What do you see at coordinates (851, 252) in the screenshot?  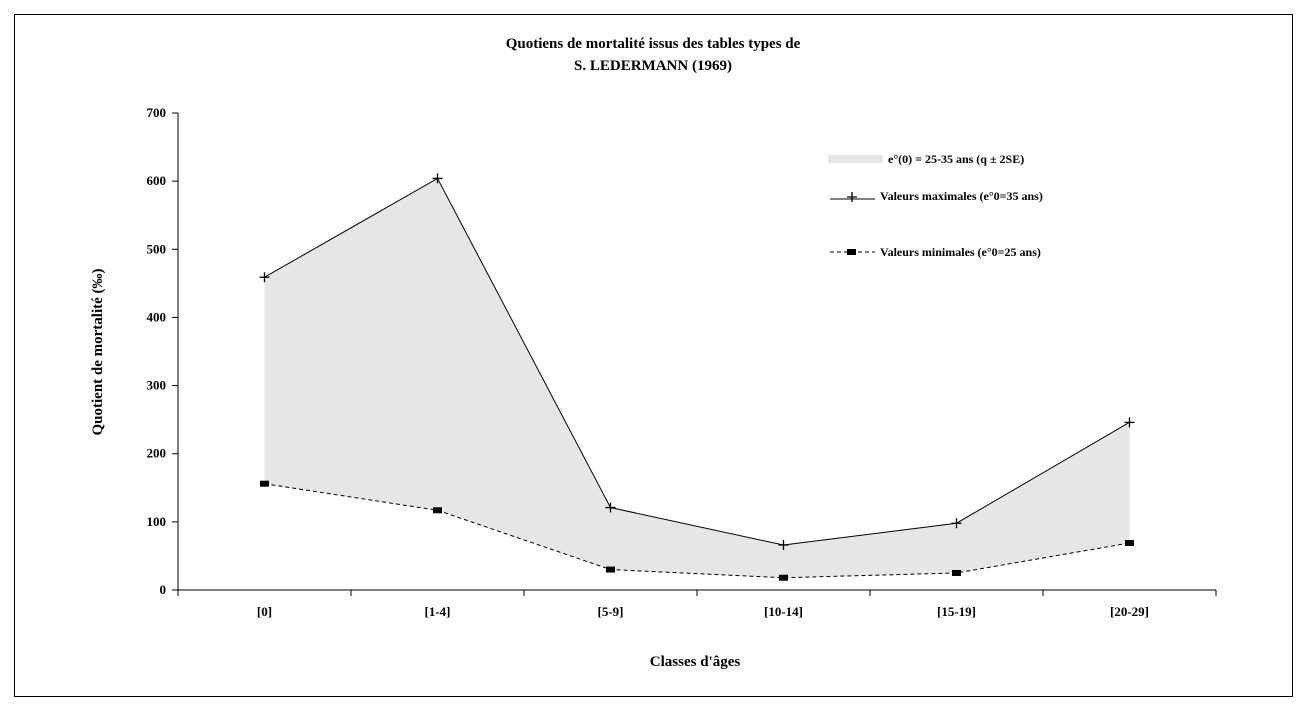 I see `legend-min-marker` at bounding box center [851, 252].